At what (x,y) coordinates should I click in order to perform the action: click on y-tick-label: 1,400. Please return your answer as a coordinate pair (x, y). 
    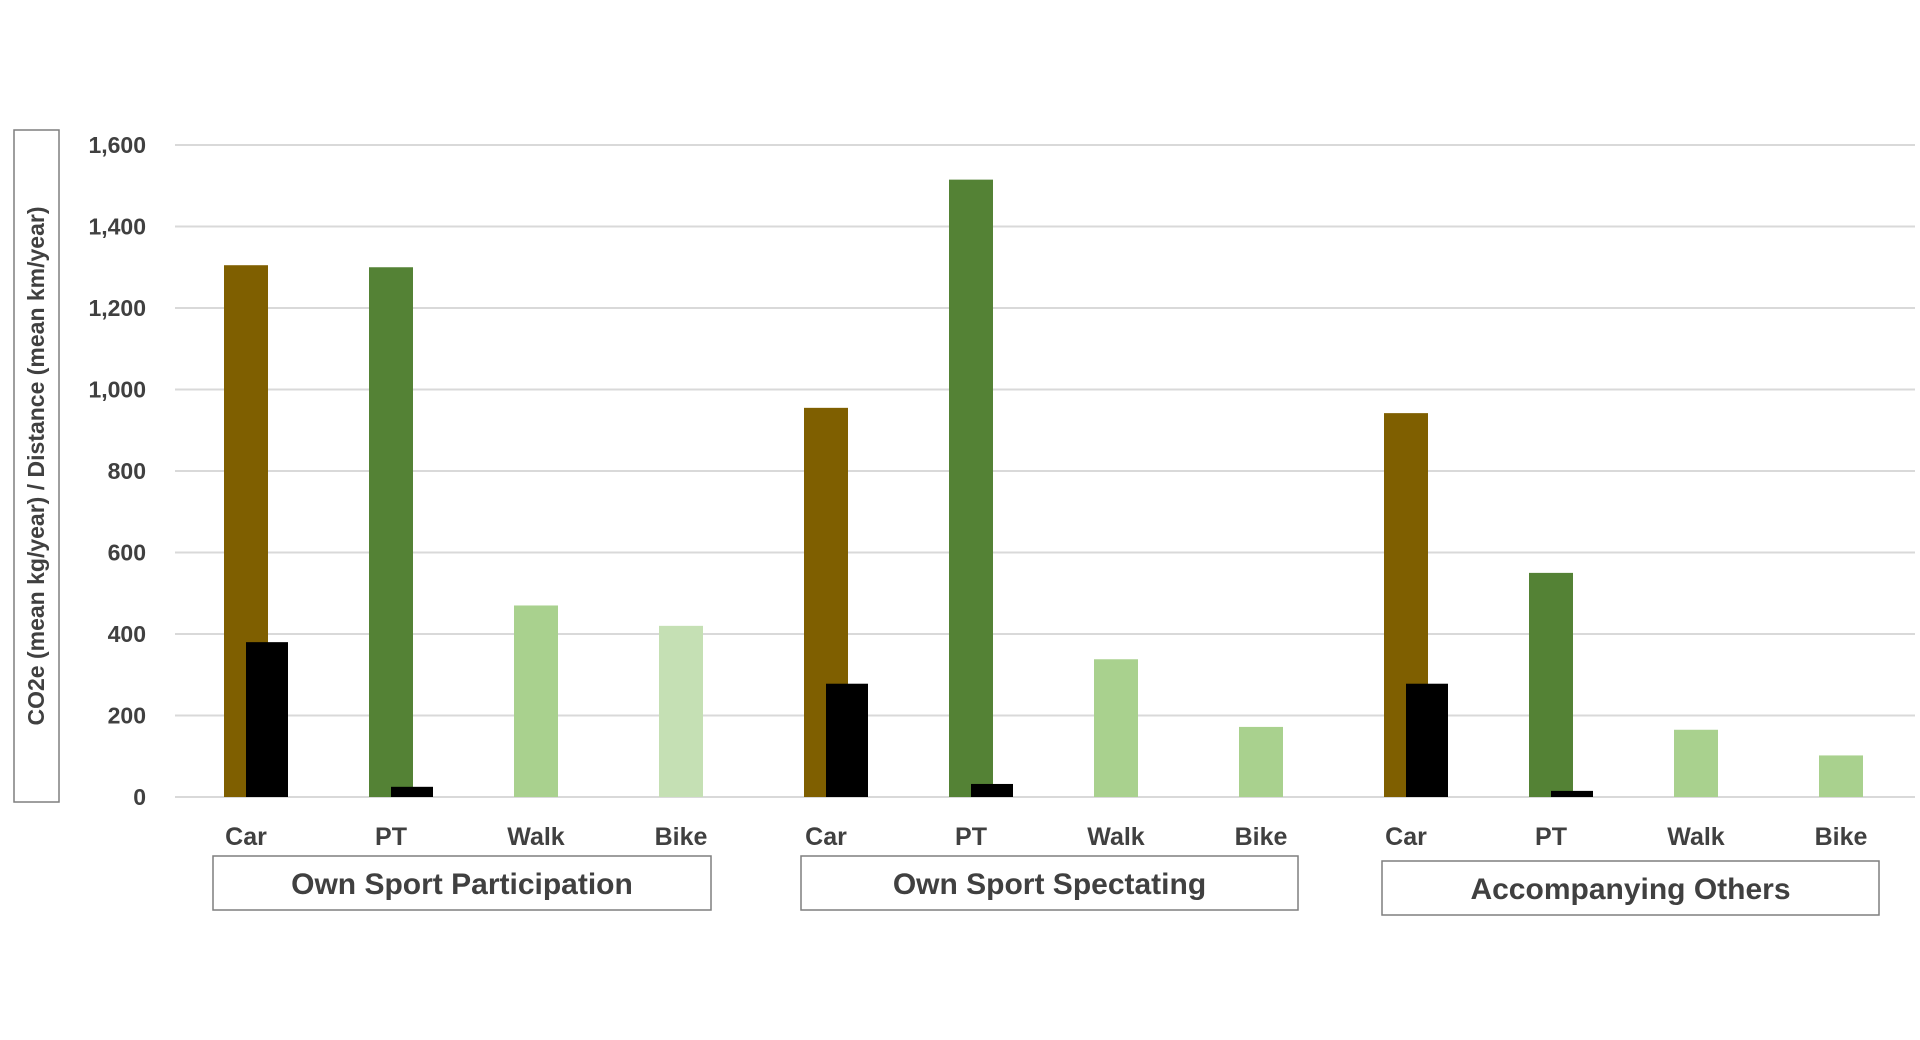
    Looking at the image, I should click on (117, 227).